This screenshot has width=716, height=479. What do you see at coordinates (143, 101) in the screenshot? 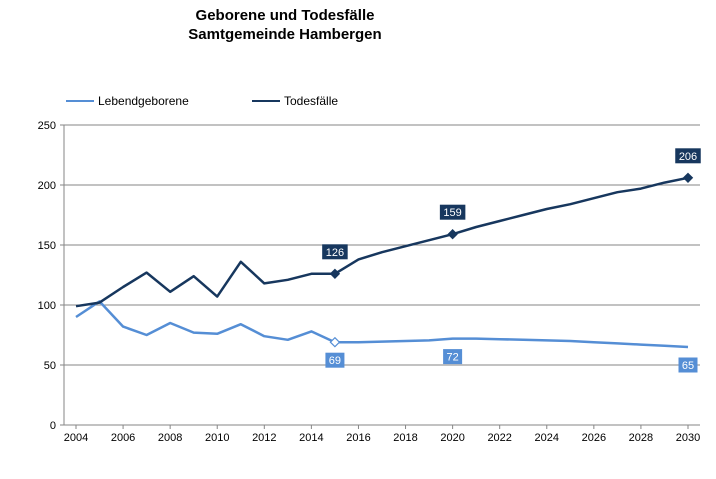
I see `legend-label-lebendgeborene: Lebendgeborene` at bounding box center [143, 101].